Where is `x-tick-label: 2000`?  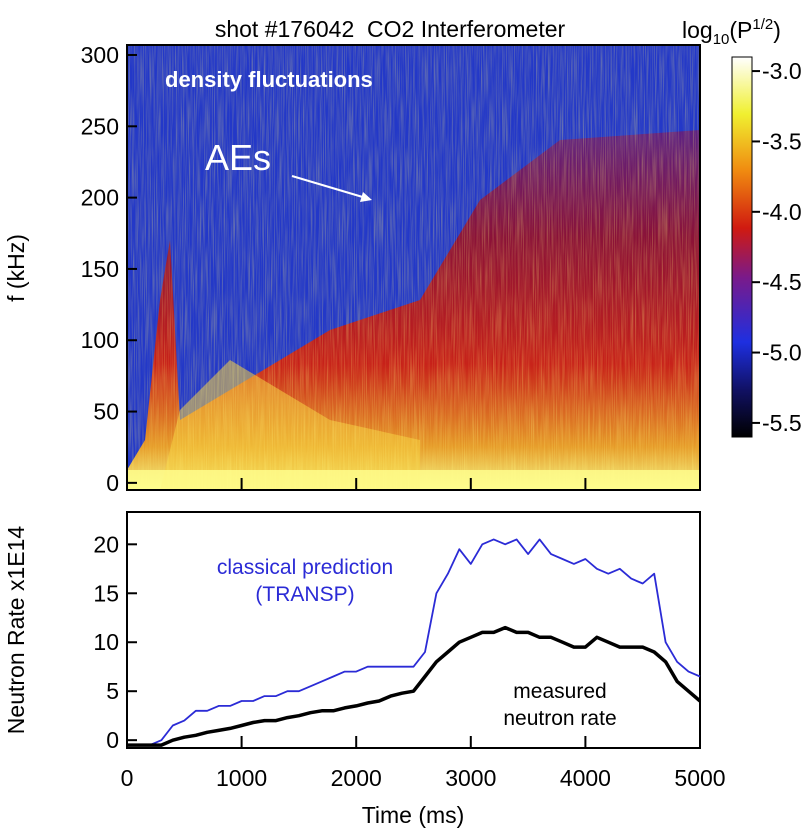 x-tick-label: 2000 is located at coordinates (356, 778).